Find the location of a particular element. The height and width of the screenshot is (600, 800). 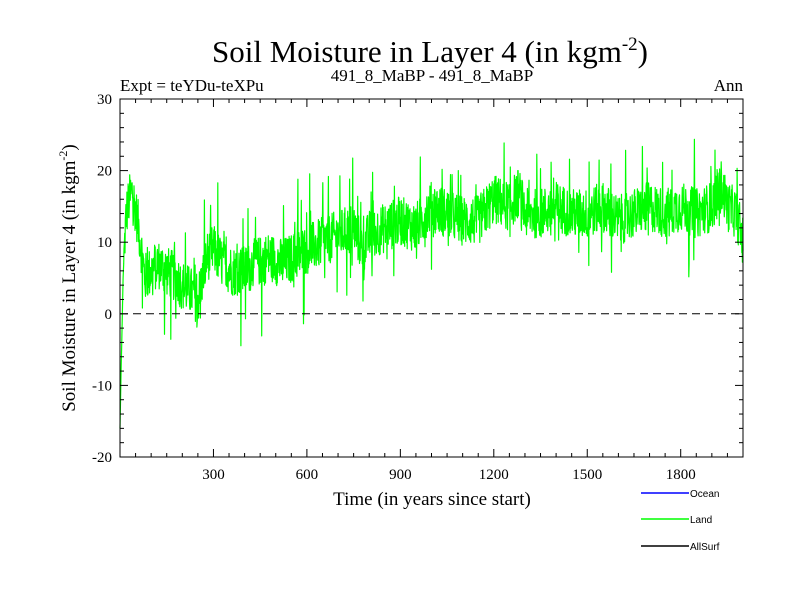

x-tick-label: 1500 is located at coordinates (587, 475).